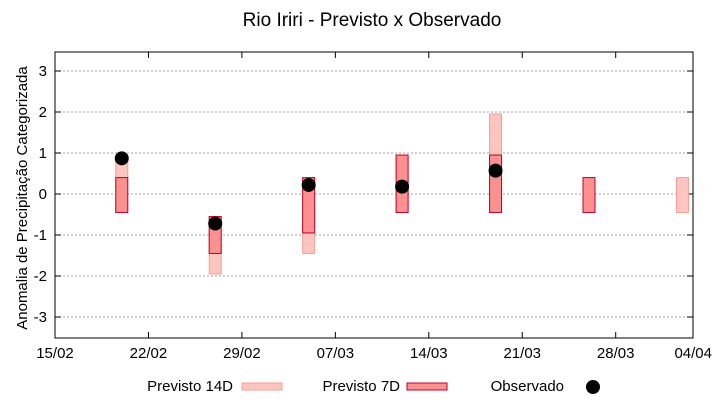 This screenshot has width=720, height=400. I want to click on legend: Previsto 14D Previsto 7D Observado, so click(373, 386).